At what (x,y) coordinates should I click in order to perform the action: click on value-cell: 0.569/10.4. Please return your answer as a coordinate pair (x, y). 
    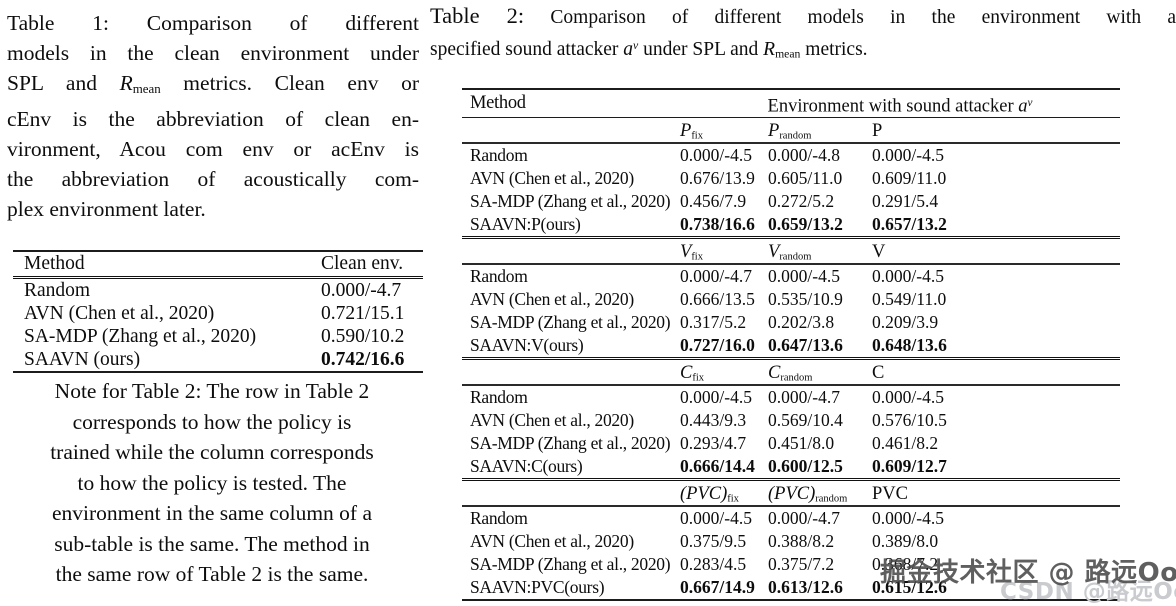
    Looking at the image, I should click on (805, 420).